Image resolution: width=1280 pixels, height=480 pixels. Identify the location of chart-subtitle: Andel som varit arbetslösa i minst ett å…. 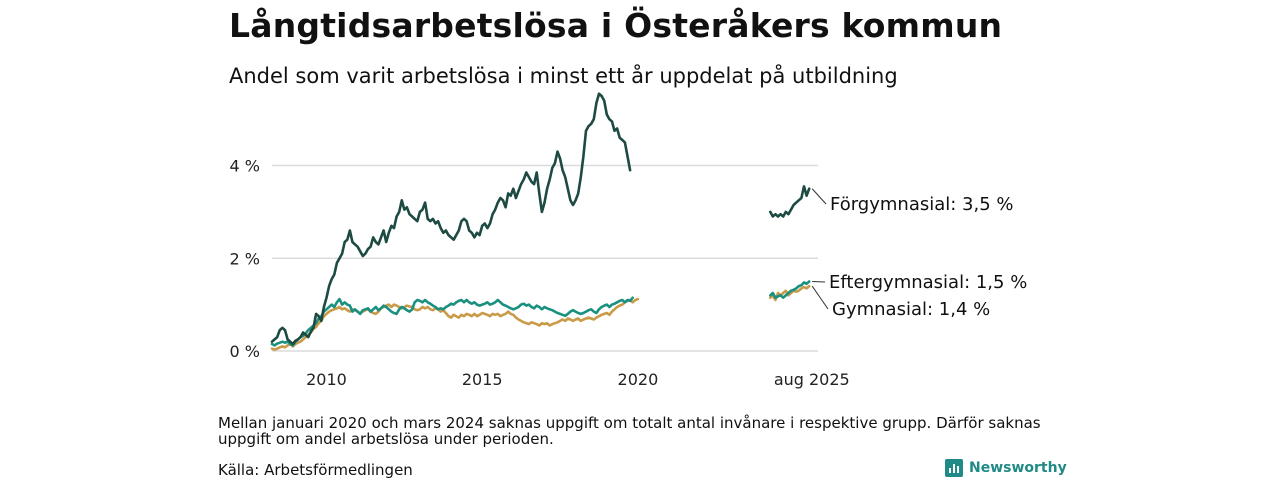
(563, 76).